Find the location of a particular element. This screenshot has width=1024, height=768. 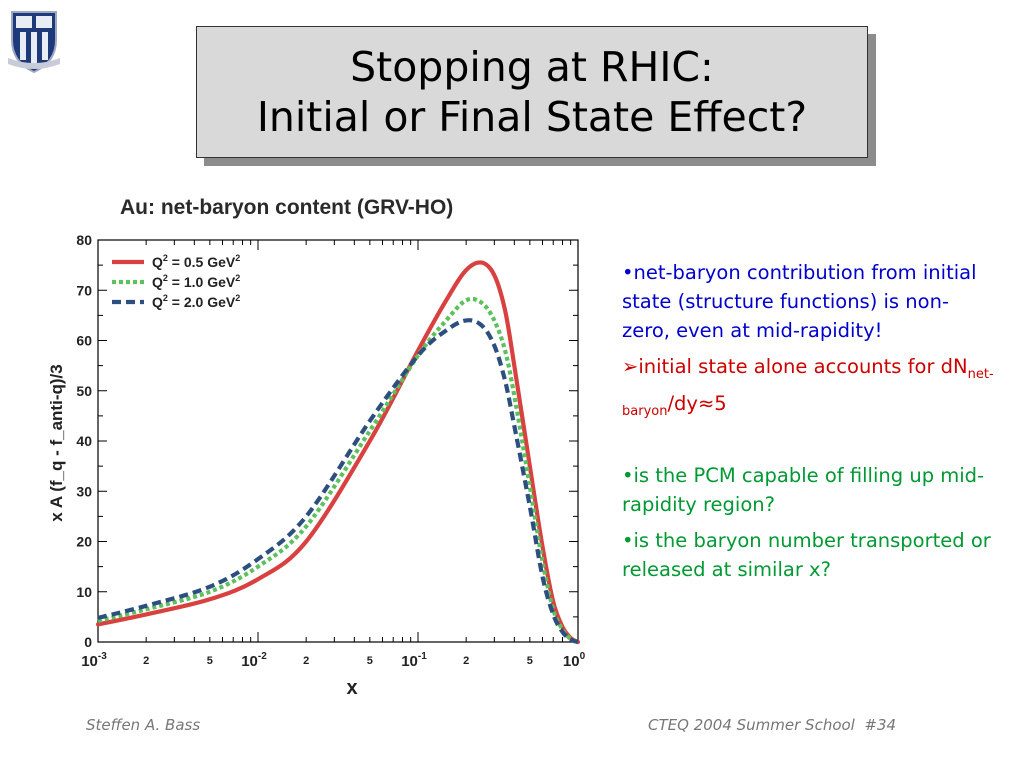

x-axis-label: x is located at coordinates (351, 688).